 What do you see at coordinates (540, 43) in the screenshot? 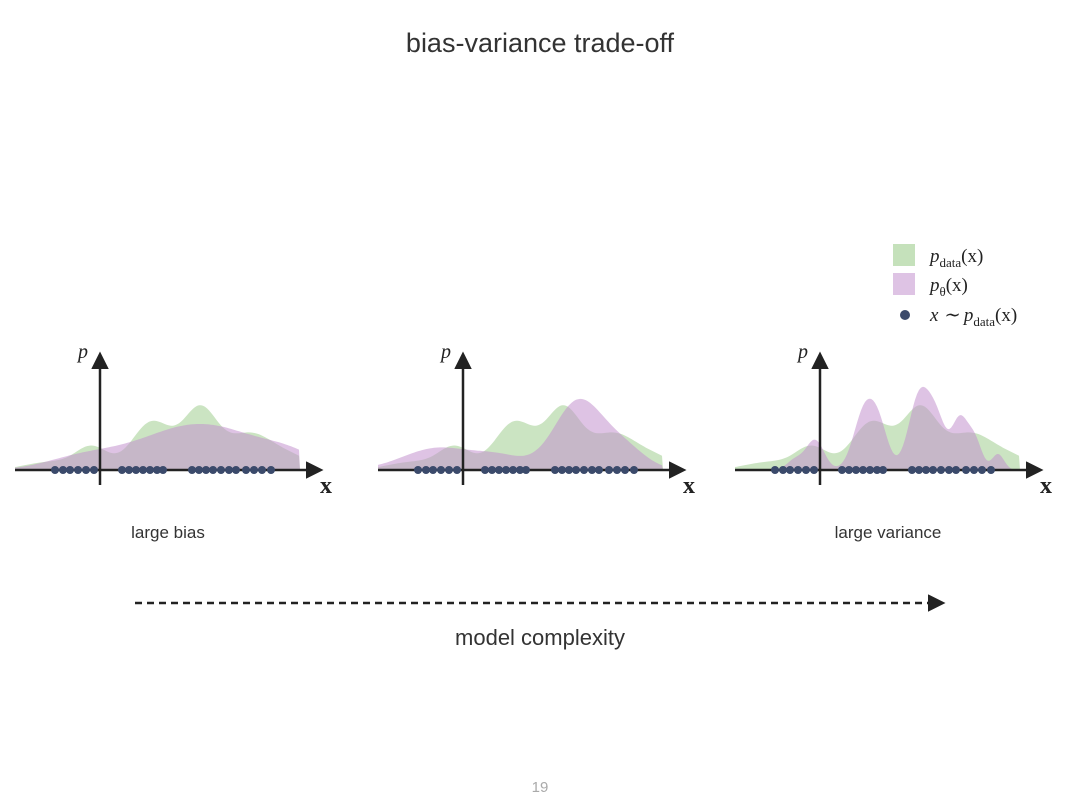
I see `title: bias-variance trade-off` at bounding box center [540, 43].